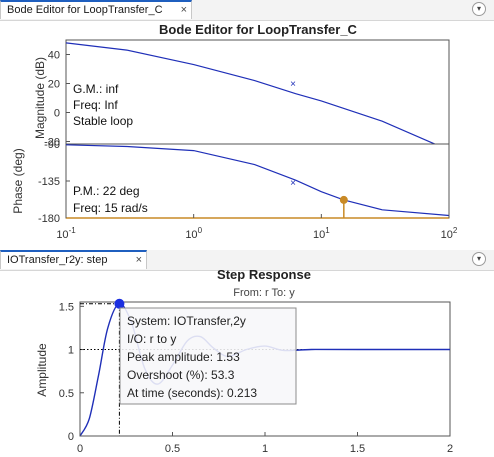  Describe the element at coordinates (96, 89) in the screenshot. I see `gain-margin-text: G.M.: inf` at that location.